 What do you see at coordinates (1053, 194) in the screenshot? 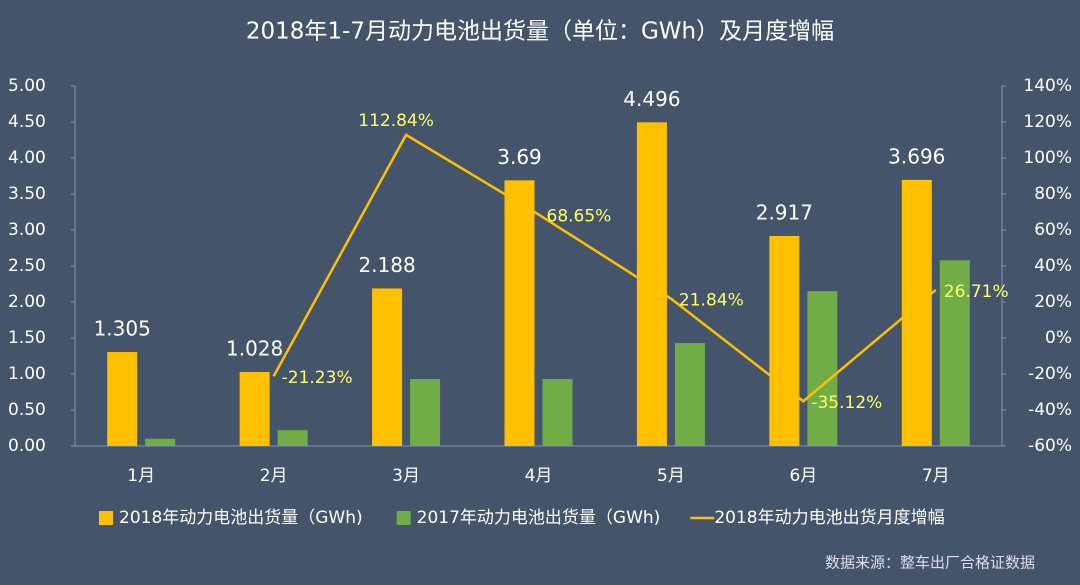
I see `y2-tick-label: 80%` at bounding box center [1053, 194].